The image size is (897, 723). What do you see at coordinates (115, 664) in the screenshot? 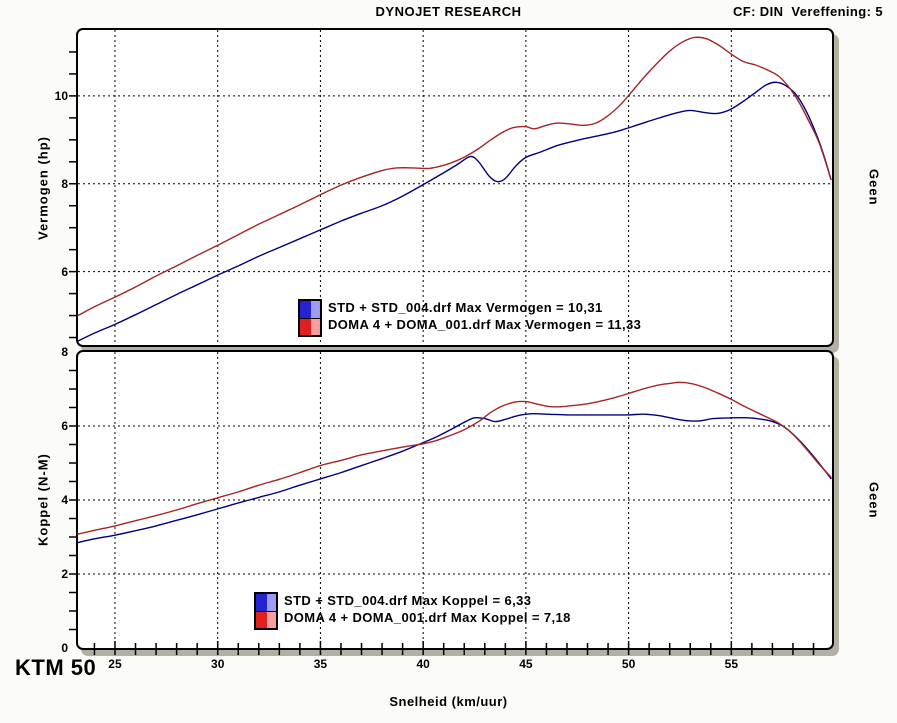
I see `x-tick-label: 25` at bounding box center [115, 664].